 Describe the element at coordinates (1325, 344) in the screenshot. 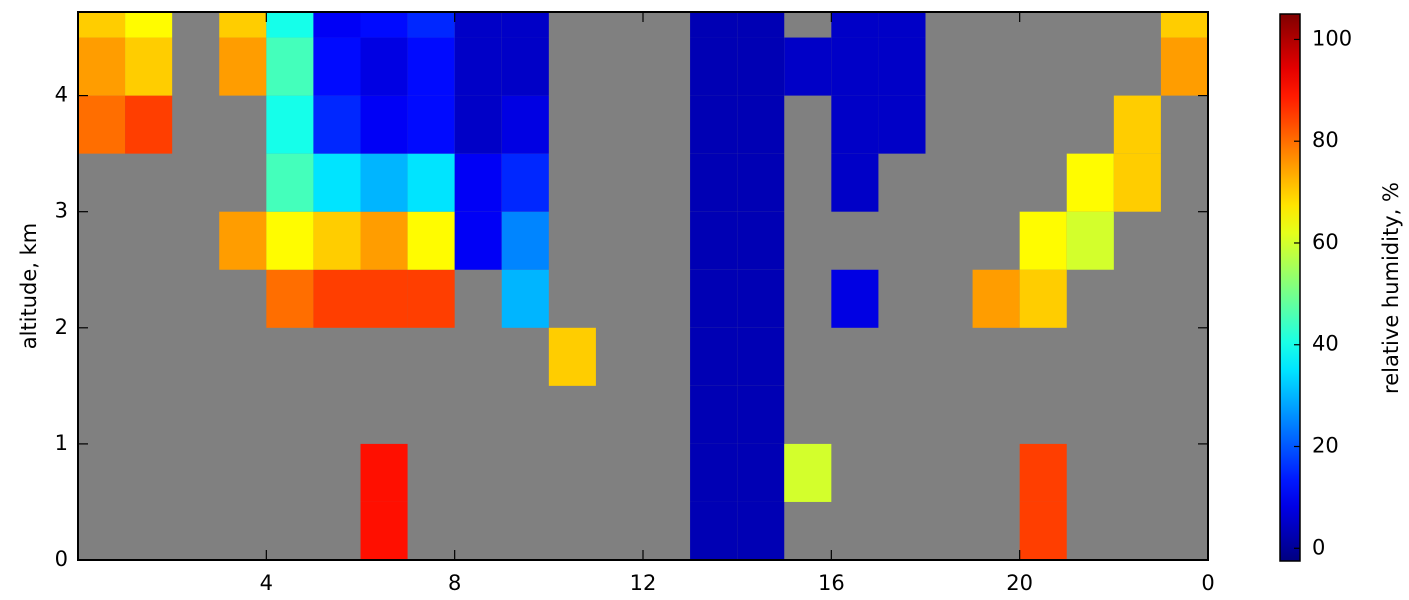

I see `colorbar-tick-label: 40` at that location.